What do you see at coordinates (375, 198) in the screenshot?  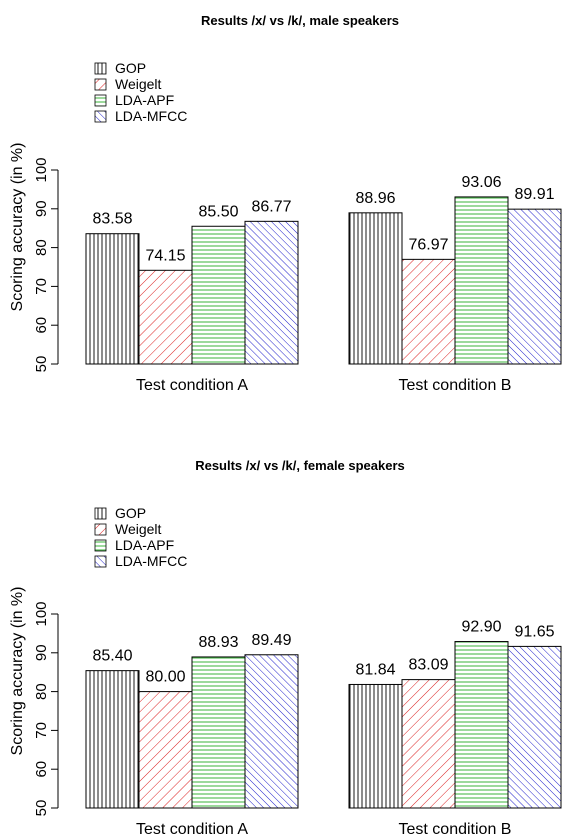 I see `data-label: 88.96` at bounding box center [375, 198].